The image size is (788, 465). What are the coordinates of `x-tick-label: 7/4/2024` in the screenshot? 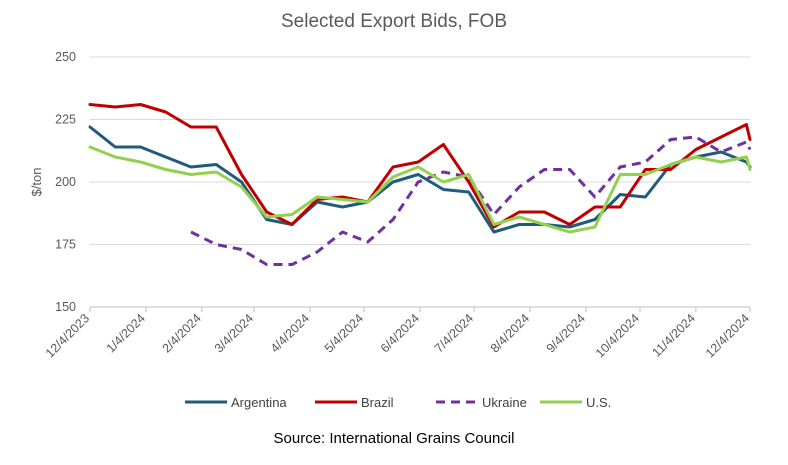 It's located at (454, 333).